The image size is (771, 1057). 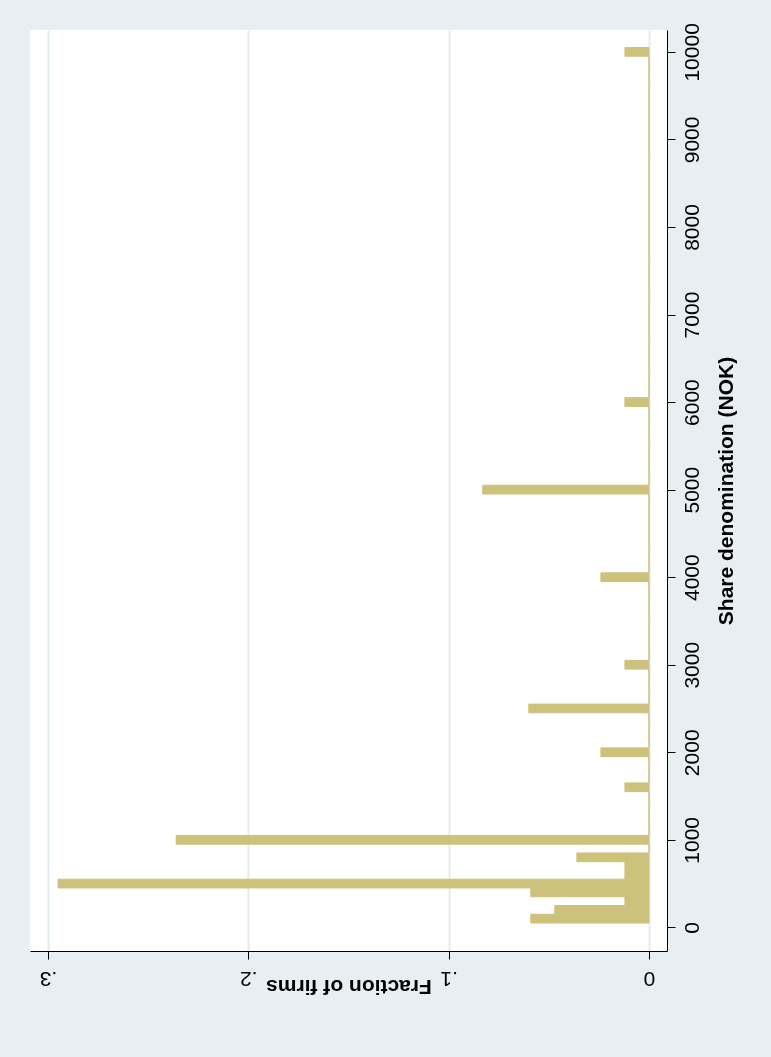 What do you see at coordinates (691, 840) in the screenshot?
I see `y-tick-label: 1000` at bounding box center [691, 840].